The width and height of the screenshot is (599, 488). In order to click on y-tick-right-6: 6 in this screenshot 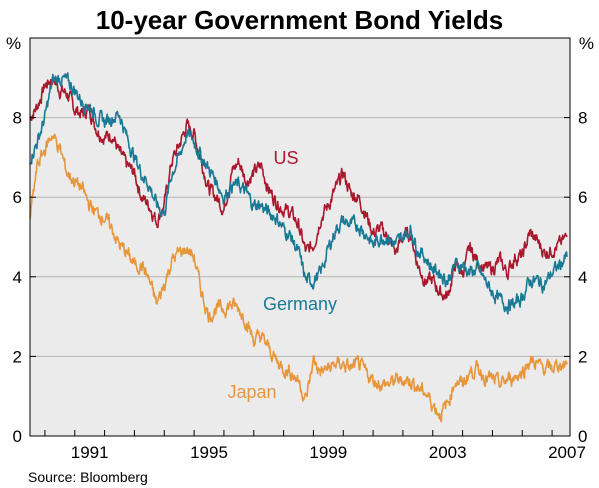, I will do `click(582, 197)`.